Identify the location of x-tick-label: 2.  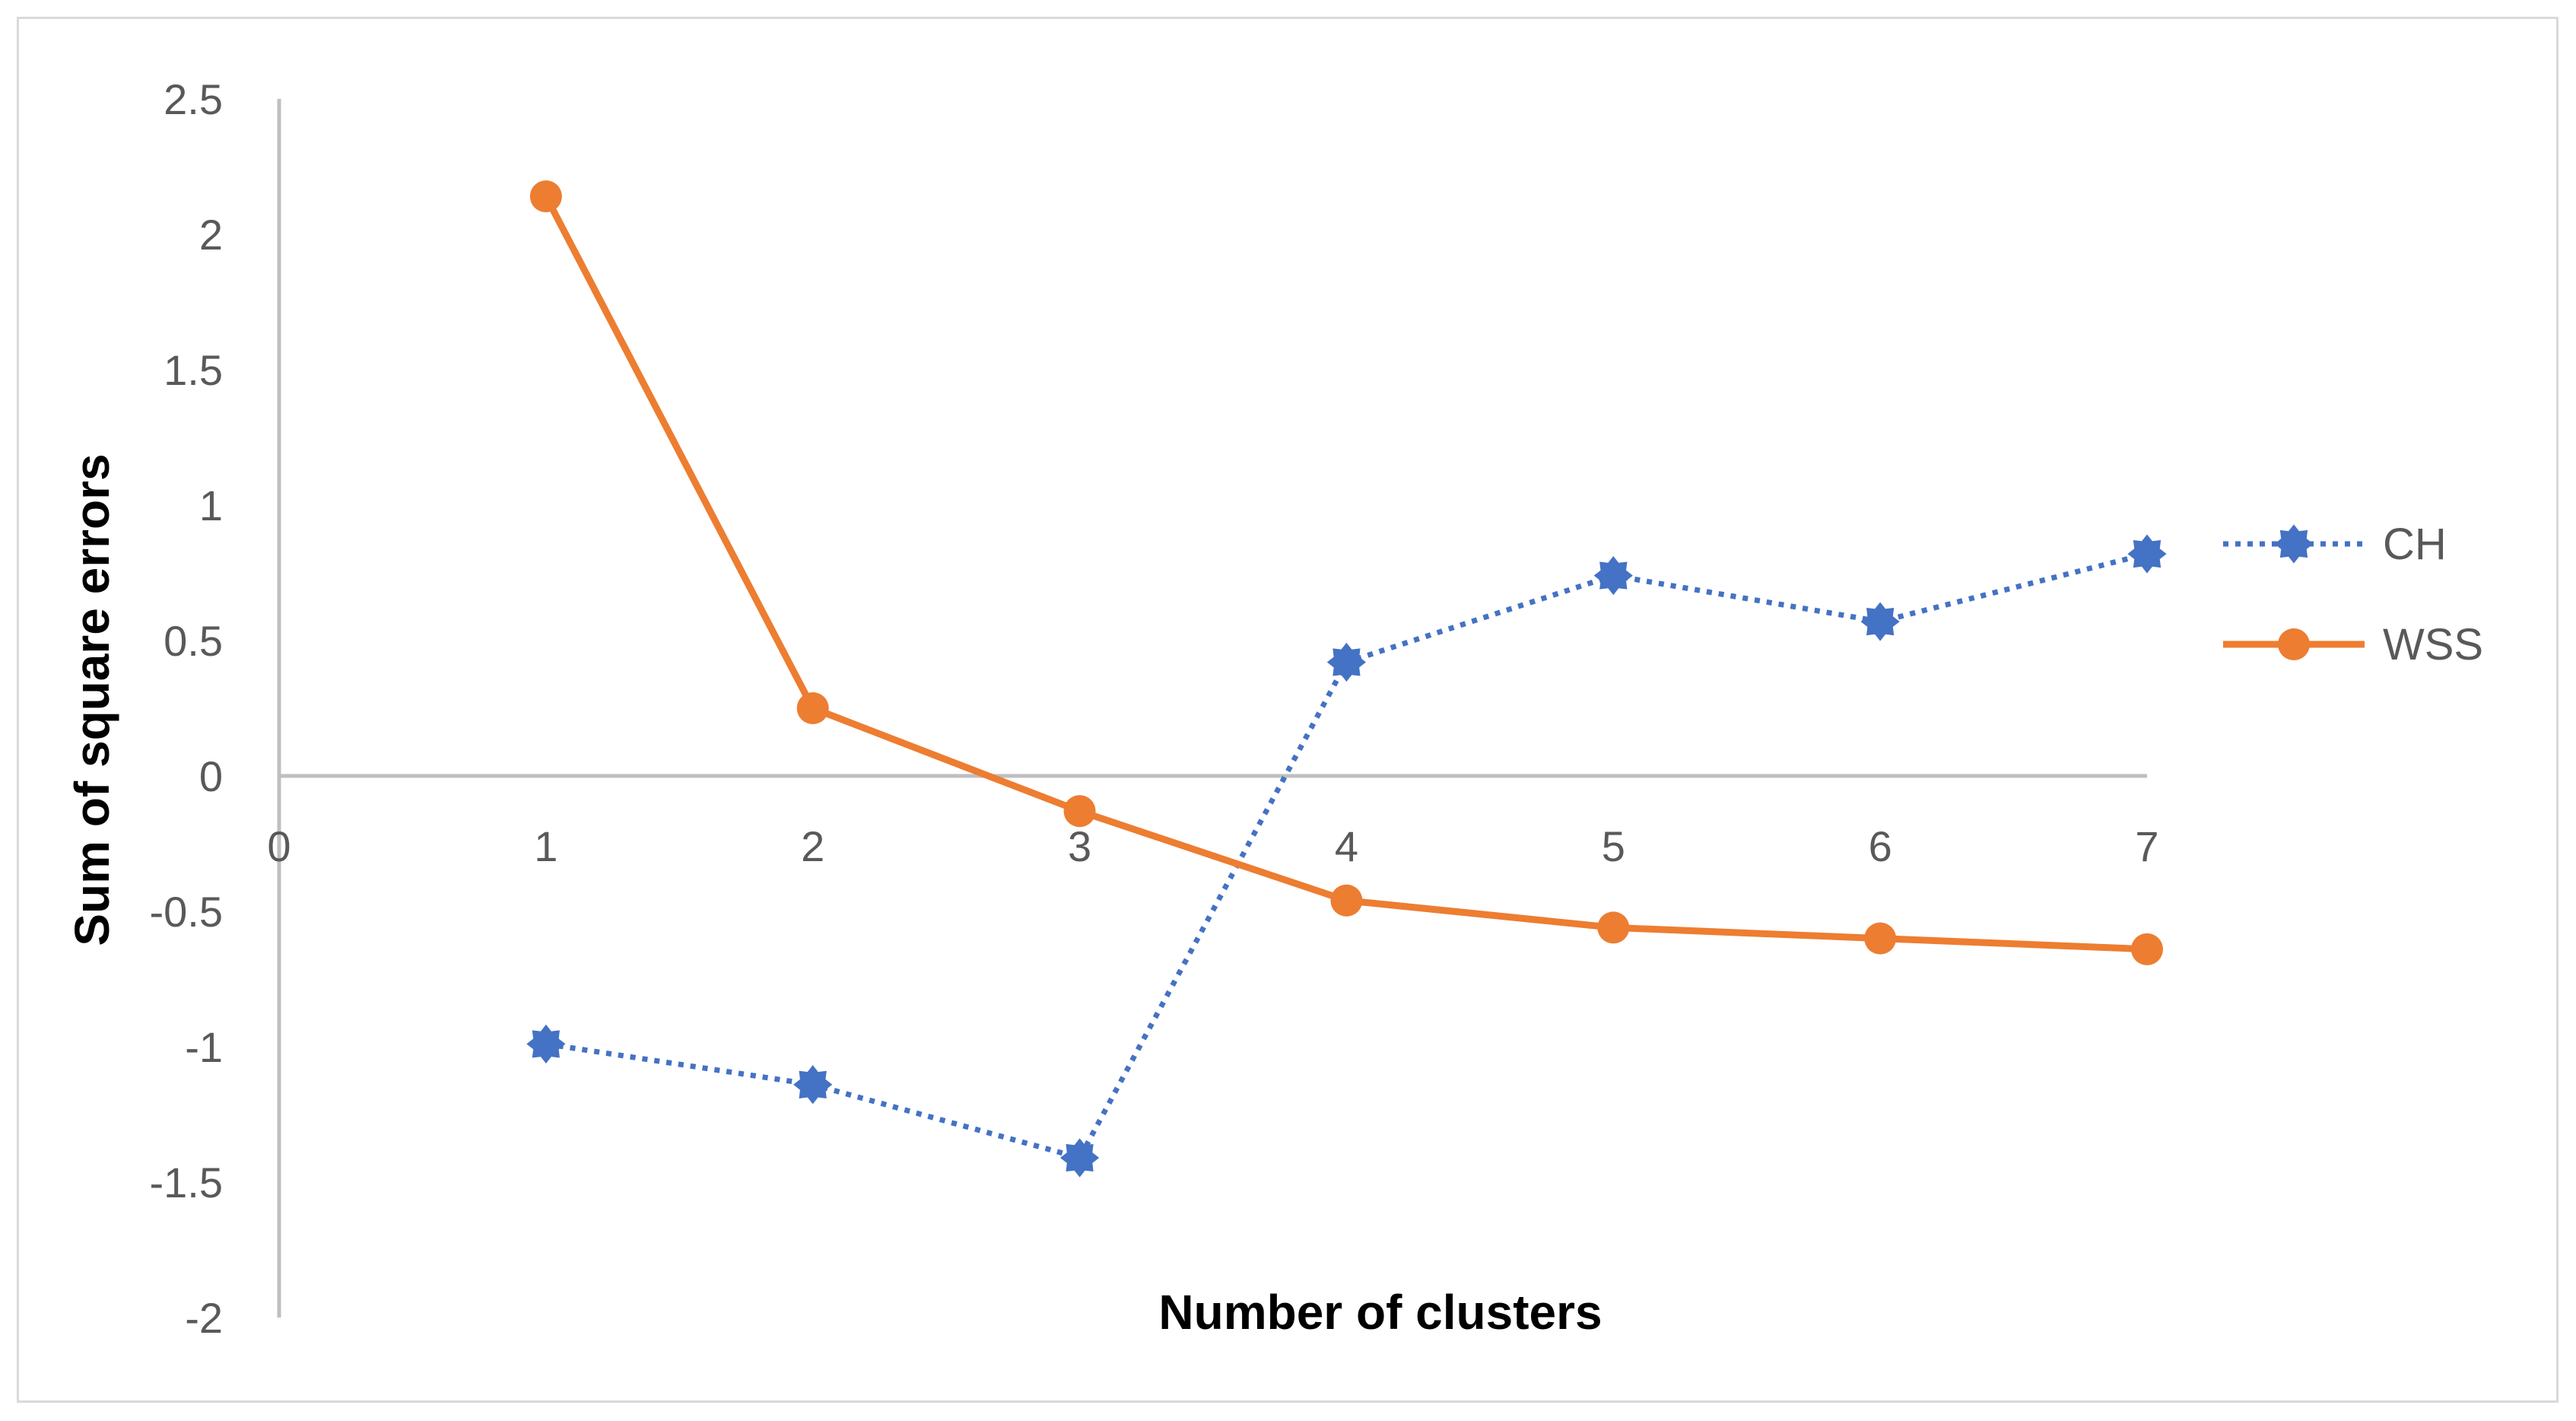
(812, 846).